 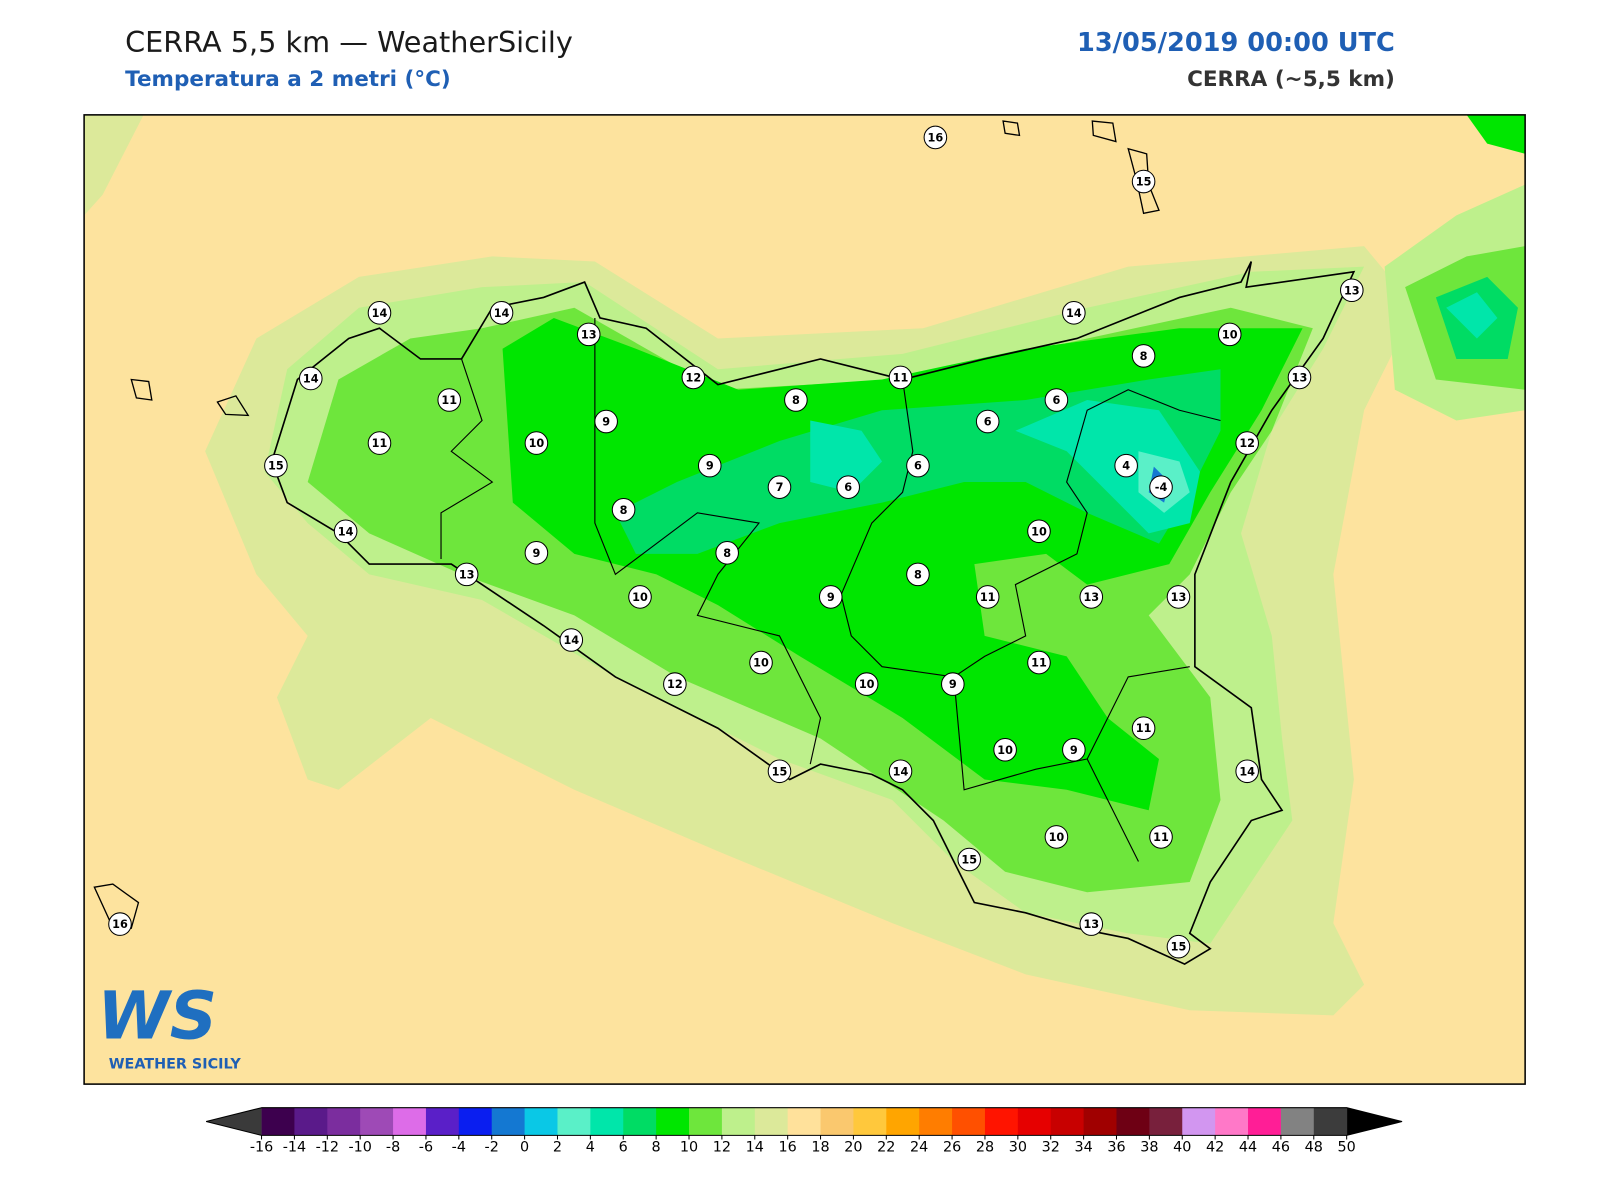 What do you see at coordinates (524, 1148) in the screenshot?
I see `colorbar-tick-label: 0` at bounding box center [524, 1148].